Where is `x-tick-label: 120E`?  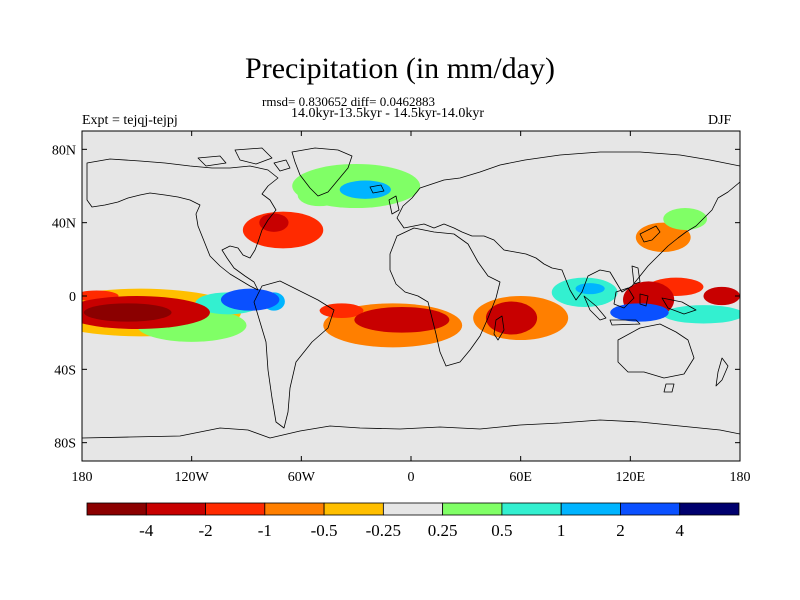 x-tick-label: 120E is located at coordinates (631, 477).